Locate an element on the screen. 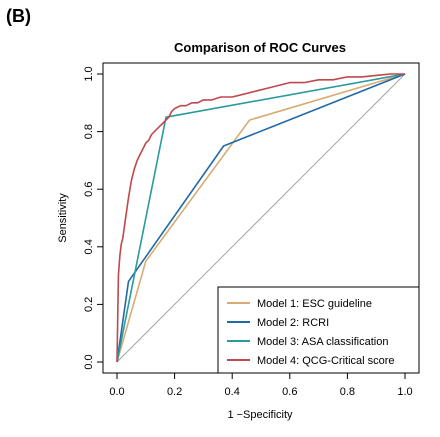 The width and height of the screenshot is (440, 437). y-tick-label: 0.4 is located at coordinates (89, 246).